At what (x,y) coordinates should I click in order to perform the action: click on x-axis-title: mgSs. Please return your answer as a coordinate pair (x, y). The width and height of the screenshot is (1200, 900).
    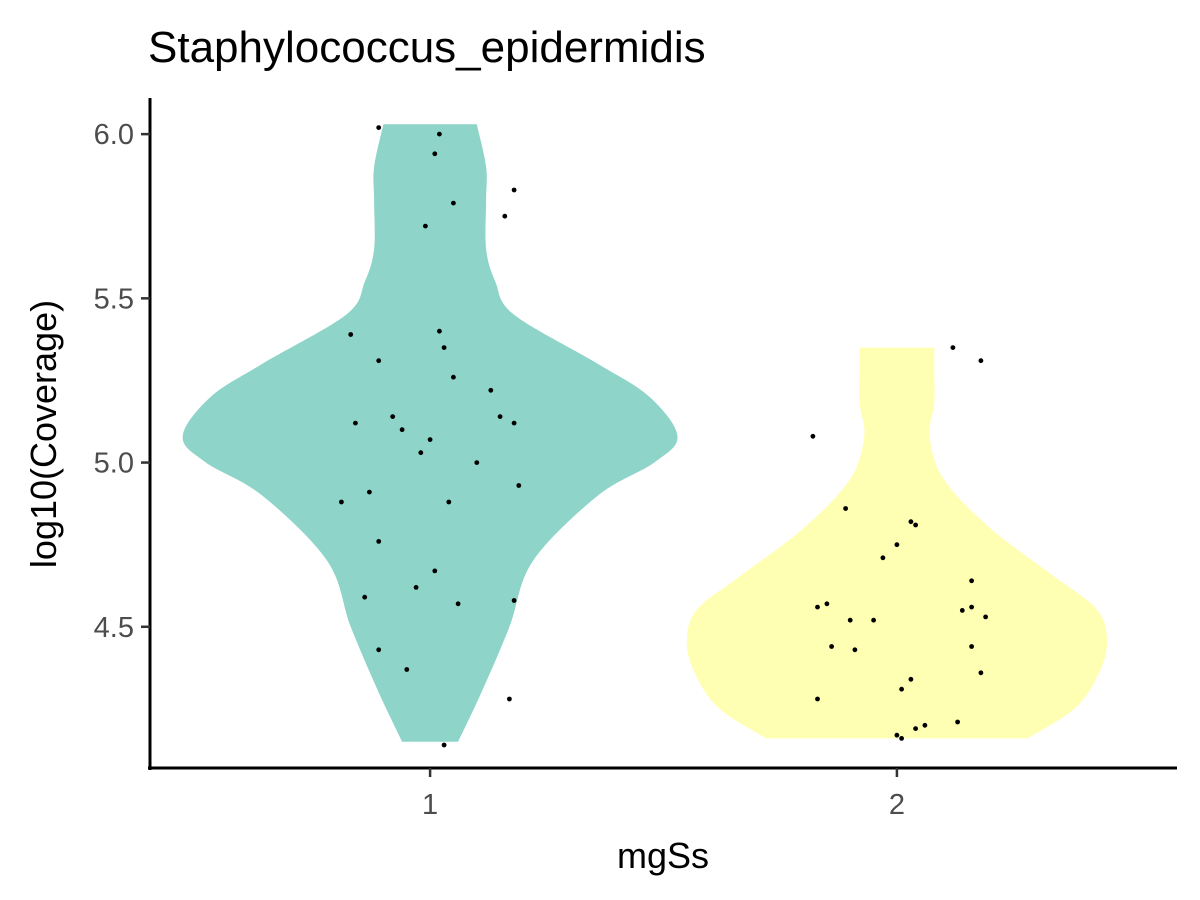
    Looking at the image, I should click on (663, 855).